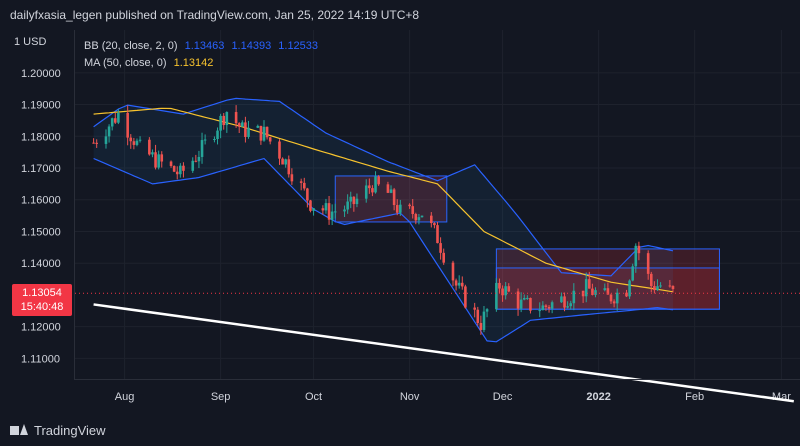 Image resolution: width=800 pixels, height=446 pixels. Describe the element at coordinates (42, 307) in the screenshot. I see `bar-countdown: 15:40:48` at that location.